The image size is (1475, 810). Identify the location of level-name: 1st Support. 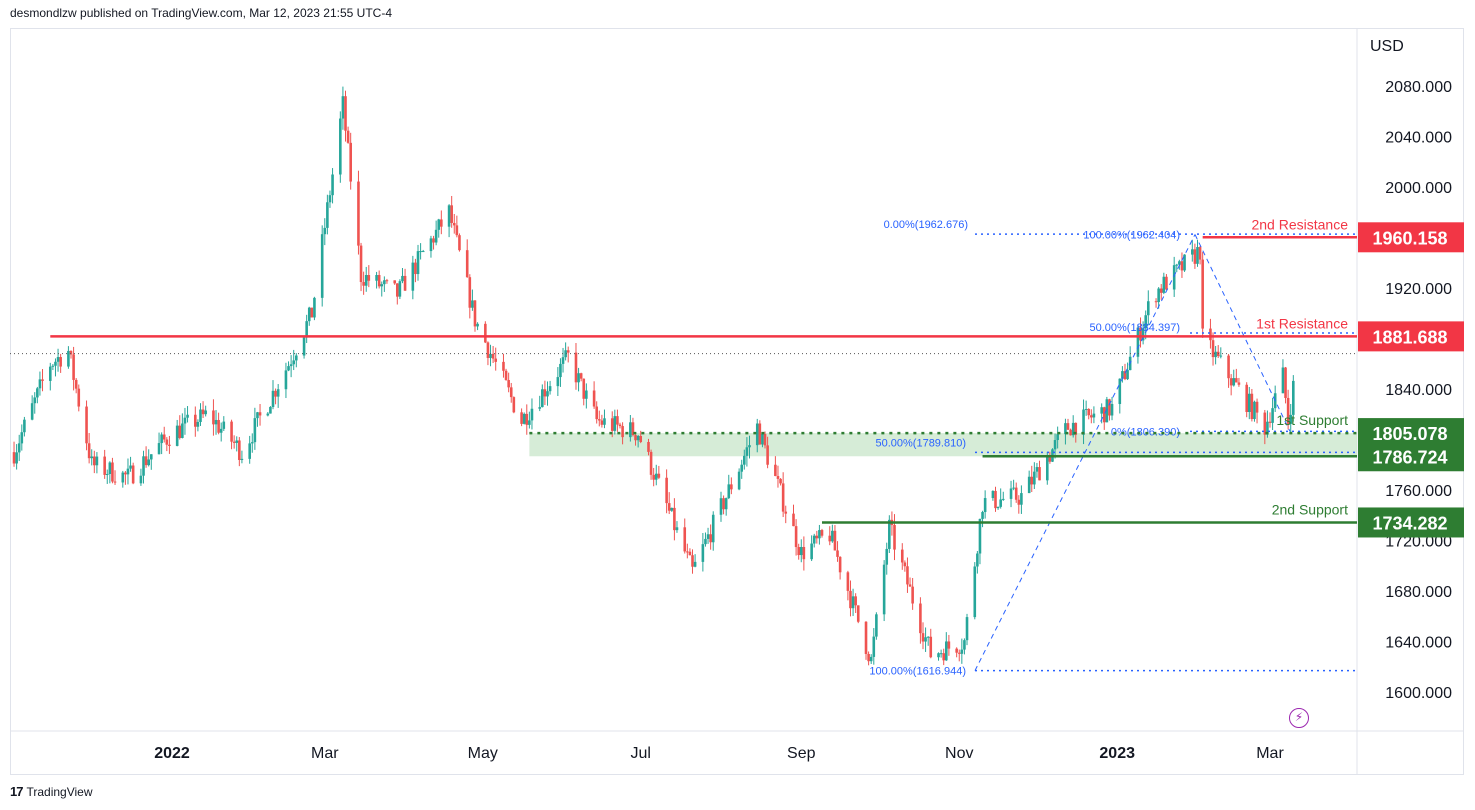
(1312, 420).